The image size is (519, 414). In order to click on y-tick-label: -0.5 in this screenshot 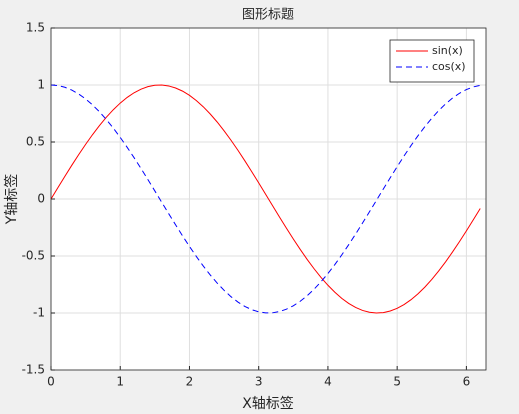, I will do `click(33, 256)`.